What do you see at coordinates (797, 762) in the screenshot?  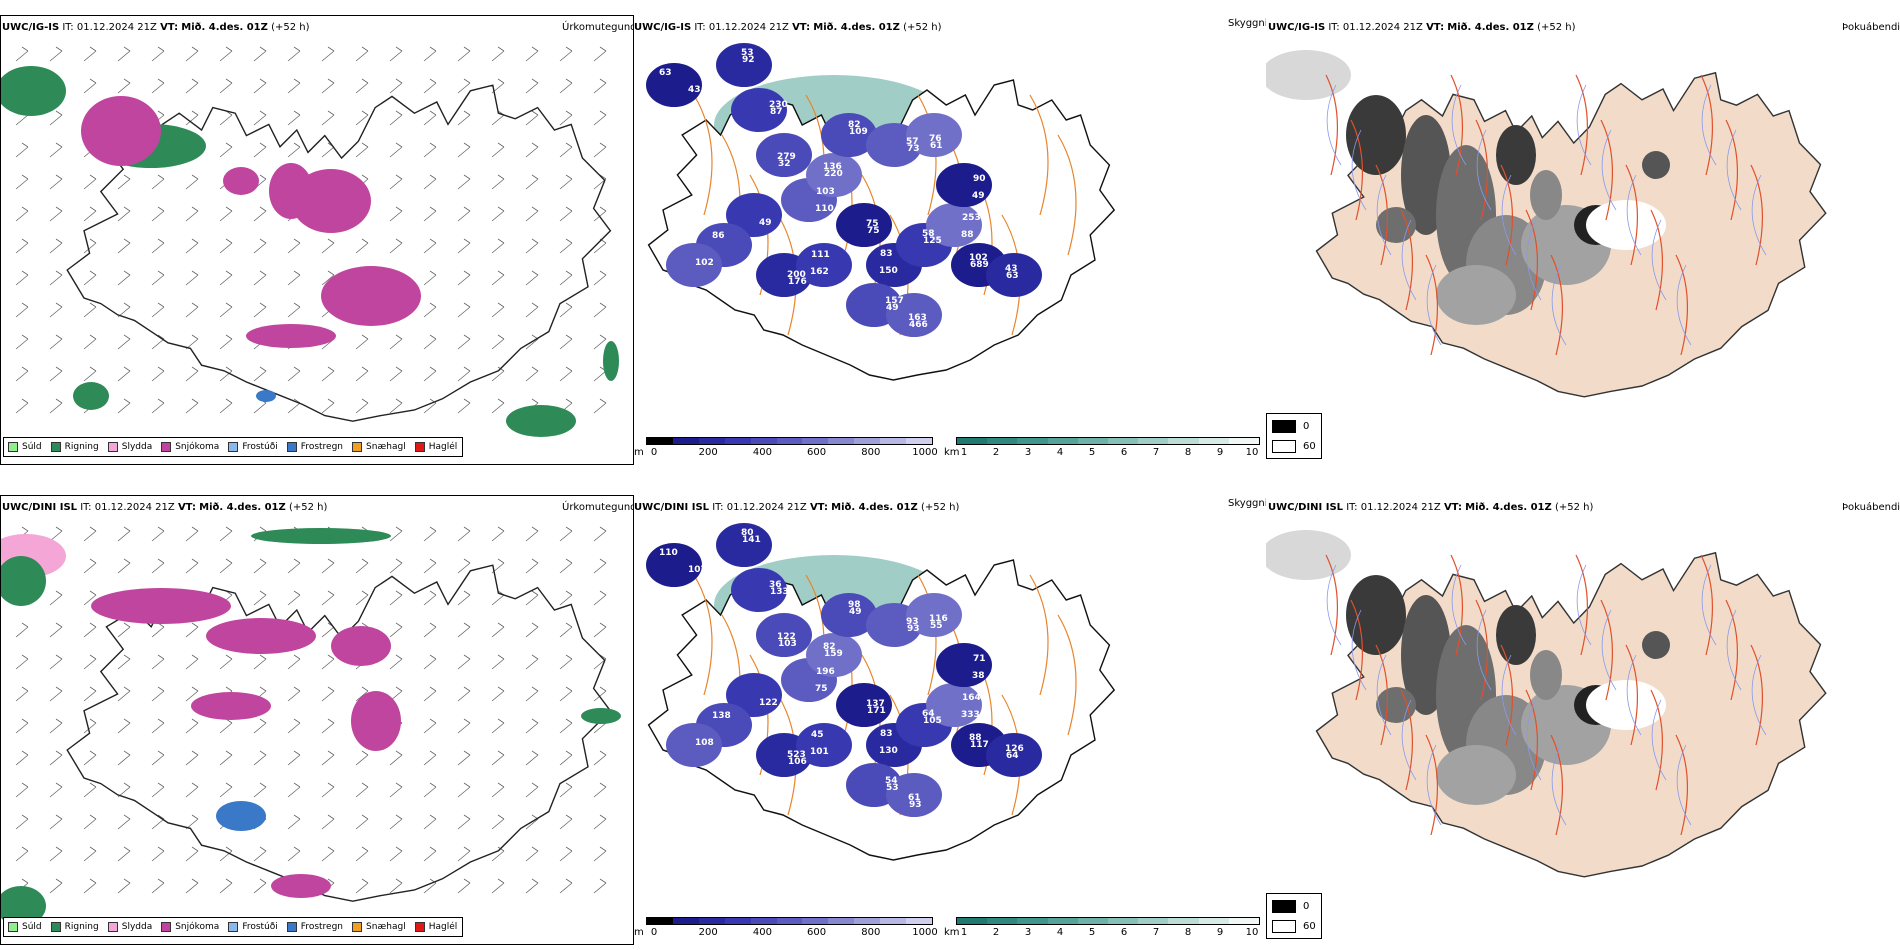 I see `cloud-base-value-label: 106` at bounding box center [797, 762].